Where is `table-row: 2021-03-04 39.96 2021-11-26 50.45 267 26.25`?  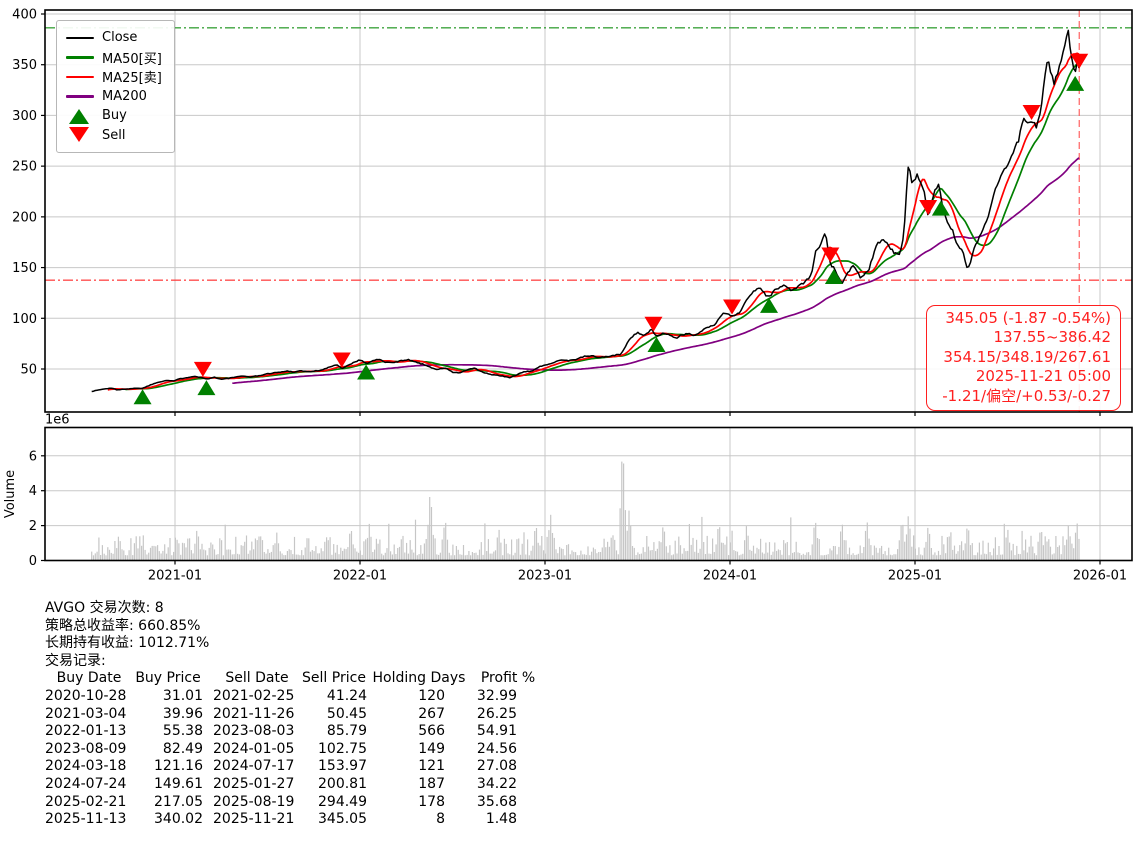 table-row: 2021-03-04 39.96 2021-11-26 50.45 267 26.25 is located at coordinates (295, 715).